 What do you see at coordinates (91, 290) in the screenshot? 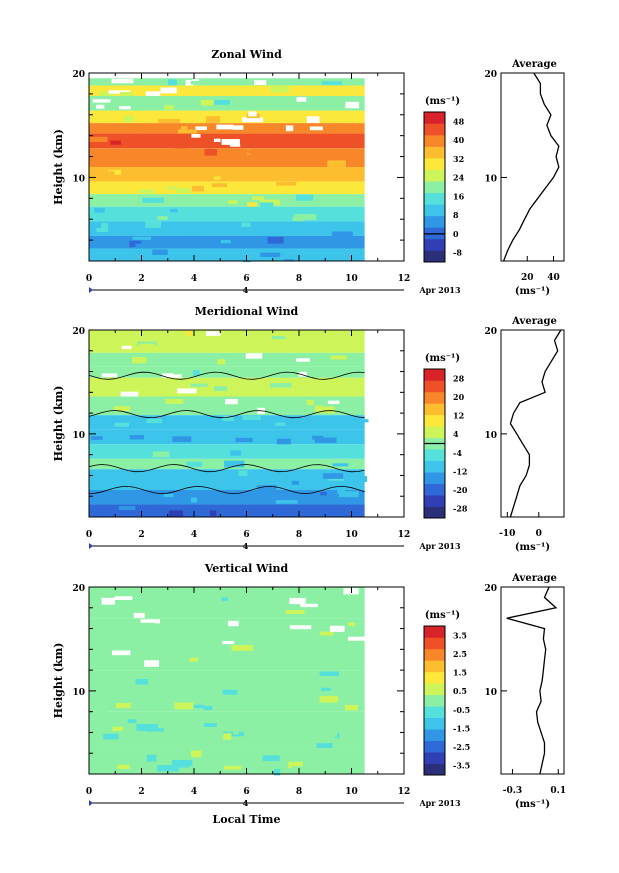
I see `panel1-date-marker` at bounding box center [91, 290].